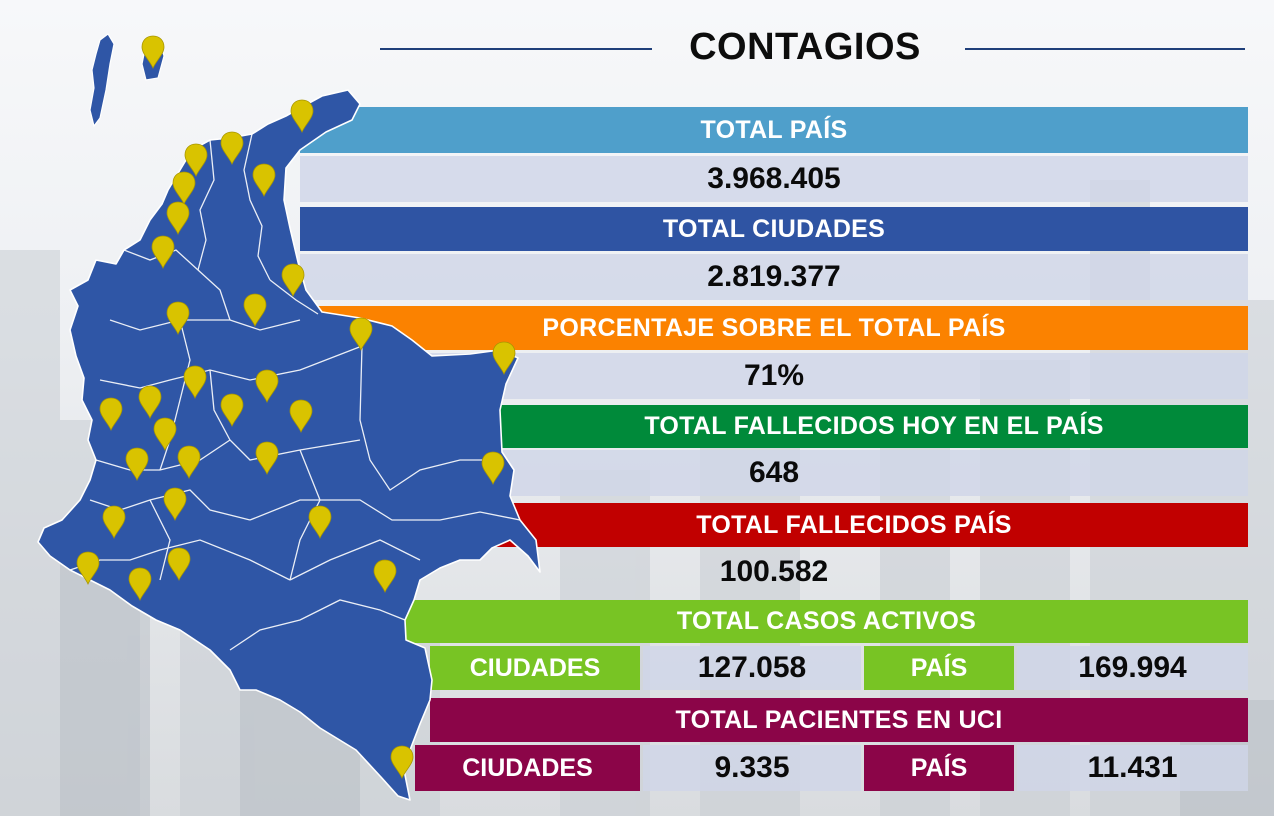 This screenshot has height=816, width=1274. What do you see at coordinates (774, 229) in the screenshot?
I see `total-ciudades-header: TOTAL CIUDADES` at bounding box center [774, 229].